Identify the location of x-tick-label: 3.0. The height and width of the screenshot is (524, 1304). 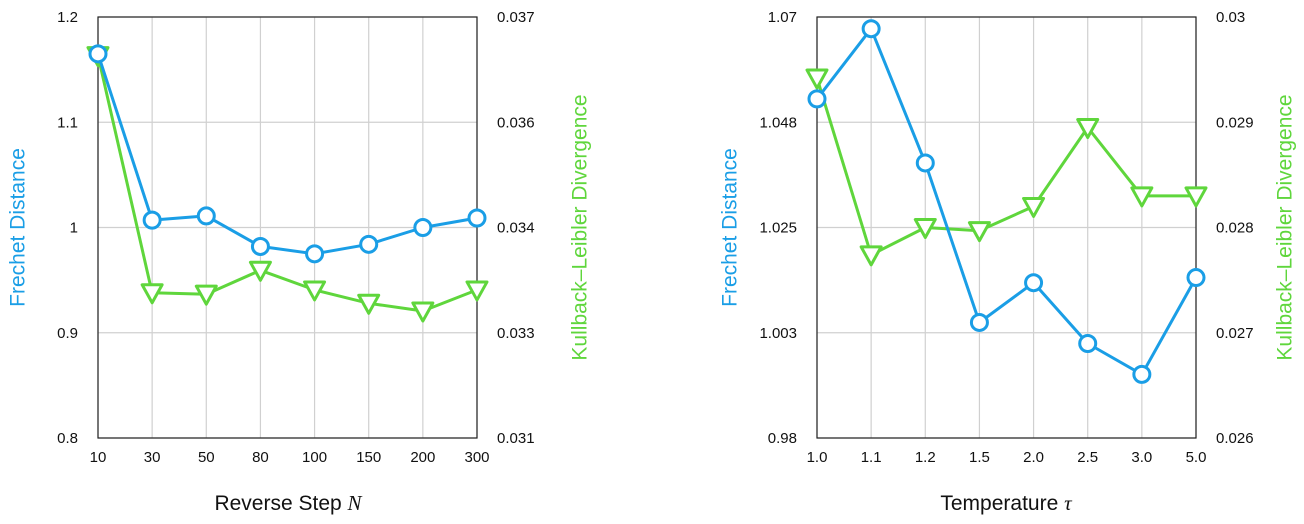
(1141, 457).